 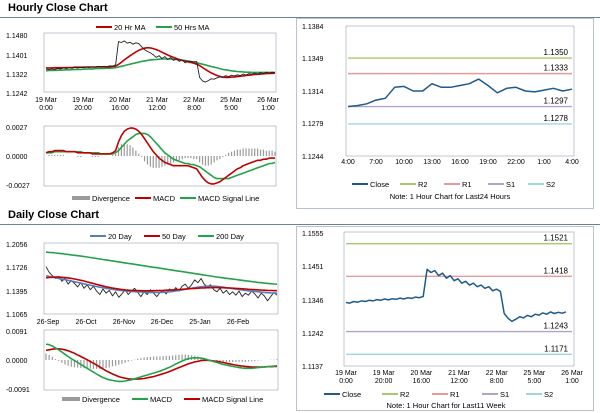 What do you see at coordinates (516, 162) in the screenshot?
I see `x-tick-label: 22:00` at bounding box center [516, 162].